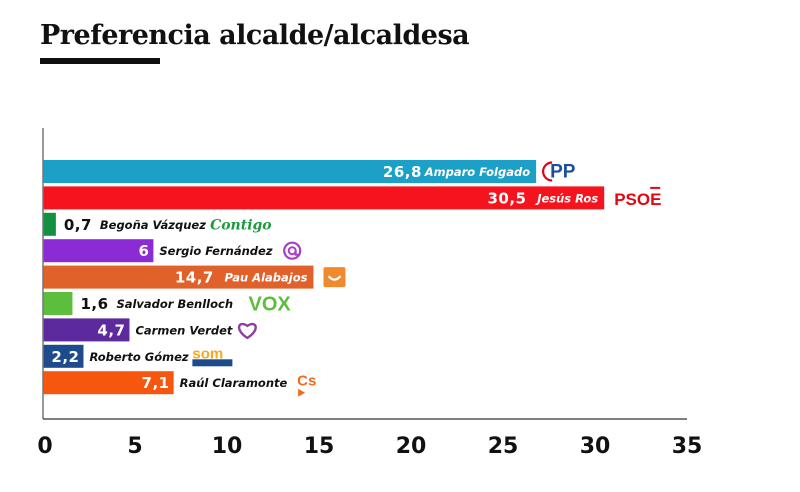  What do you see at coordinates (234, 383) in the screenshot?
I see `bar-name-label: Raúl Claramonte` at bounding box center [234, 383].